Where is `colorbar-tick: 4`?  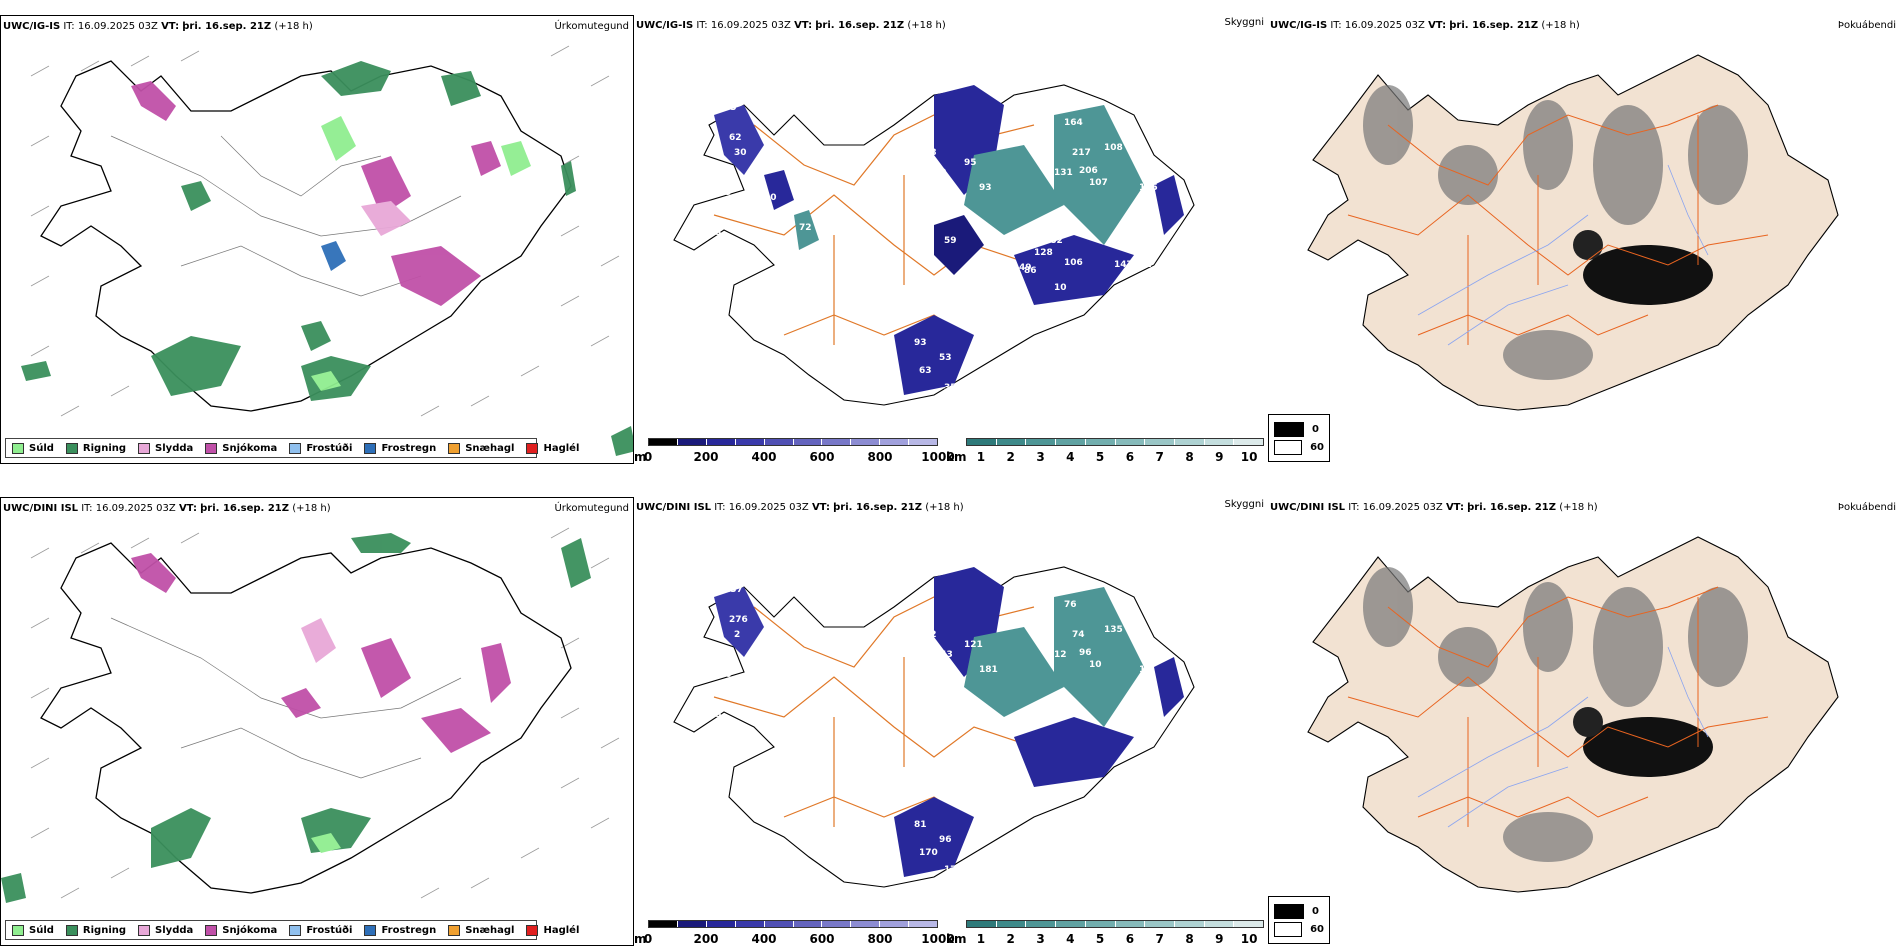
colorbar-tick: 4 is located at coordinates (1070, 939).